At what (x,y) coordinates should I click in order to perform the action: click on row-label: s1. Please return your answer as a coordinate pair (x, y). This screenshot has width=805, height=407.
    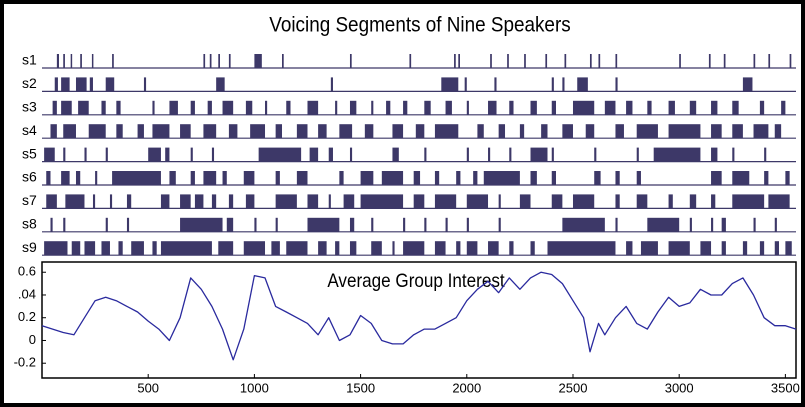
    Looking at the image, I should click on (29, 60).